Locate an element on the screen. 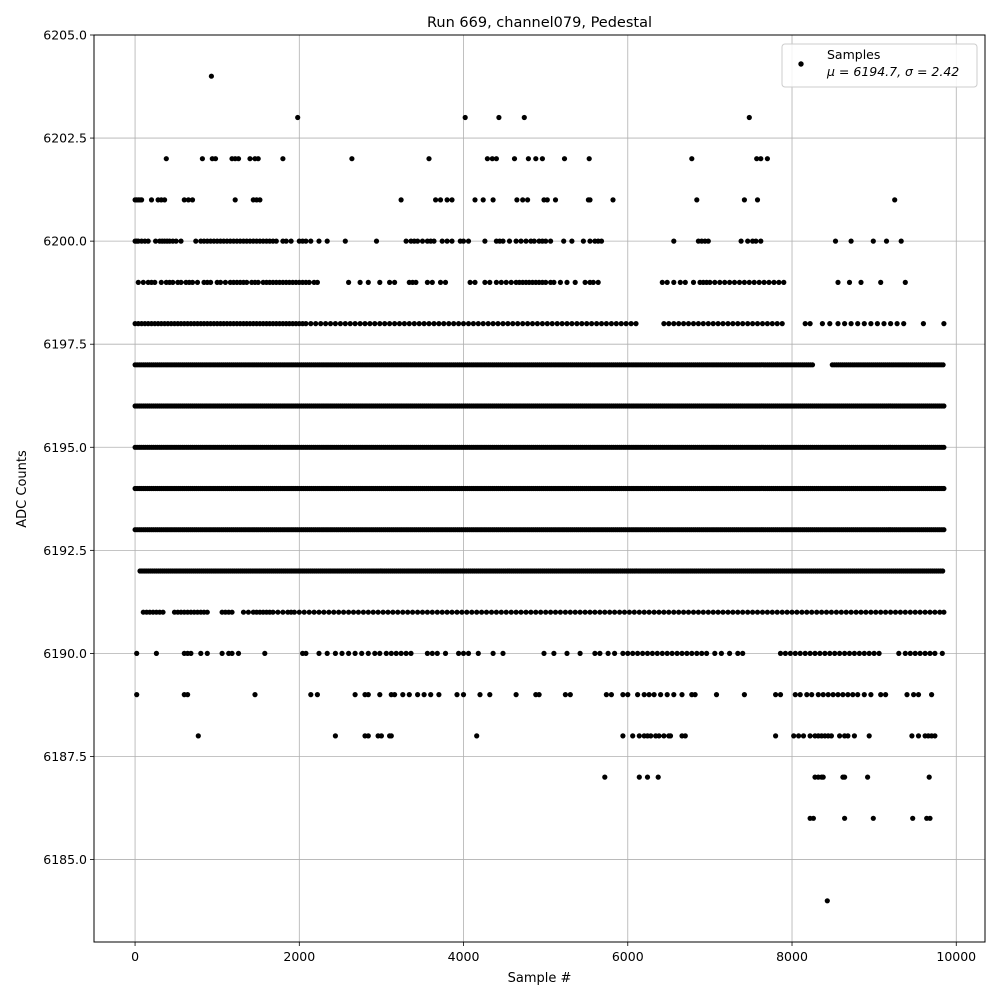 Image resolution: width=1000 pixels, height=1004 pixels. y-tick-label: 6185.0 is located at coordinates (65, 859).